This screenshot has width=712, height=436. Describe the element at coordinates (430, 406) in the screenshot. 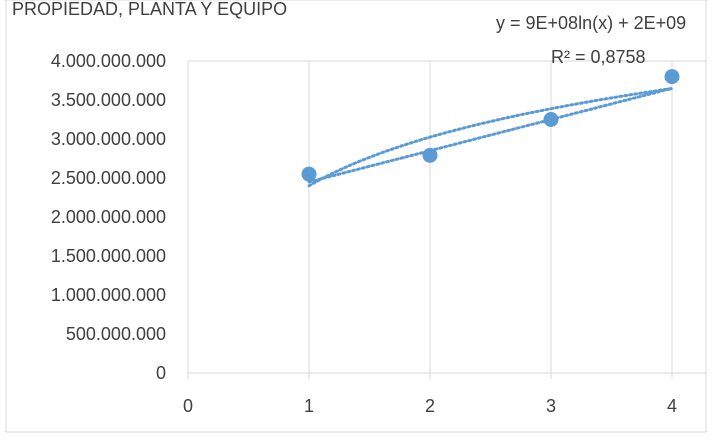

I see `x-tick-label: 2` at that location.